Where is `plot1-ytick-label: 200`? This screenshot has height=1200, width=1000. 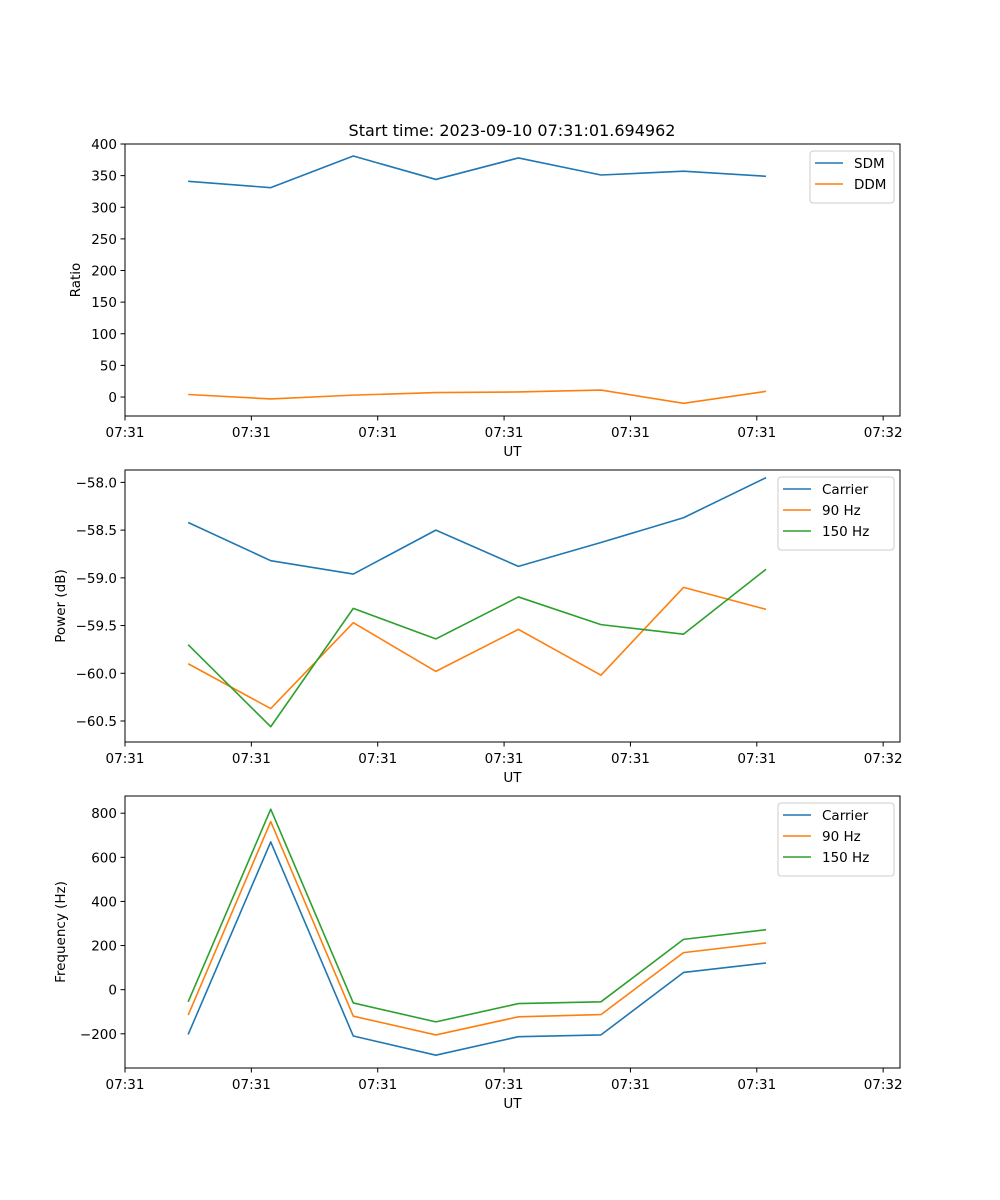 plot1-ytick-label: 200 is located at coordinates (104, 272).